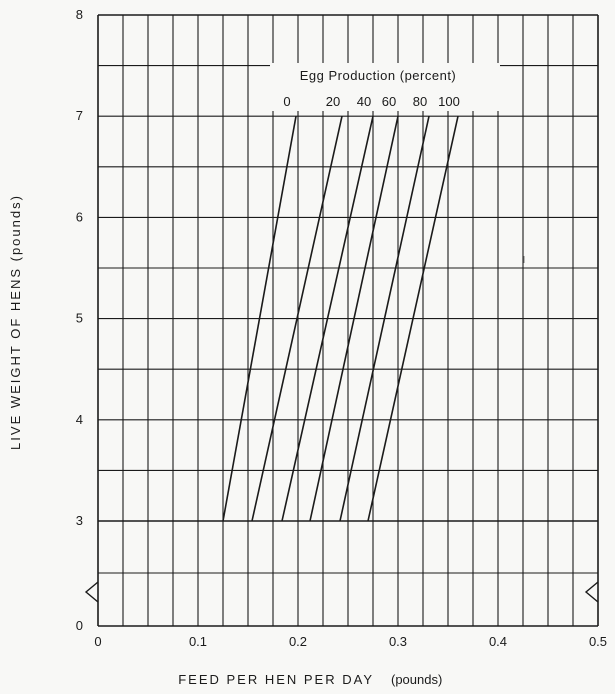 This screenshot has height=694, width=615. Describe the element at coordinates (364, 101) in the screenshot. I see `legend-label-40: 40` at that location.